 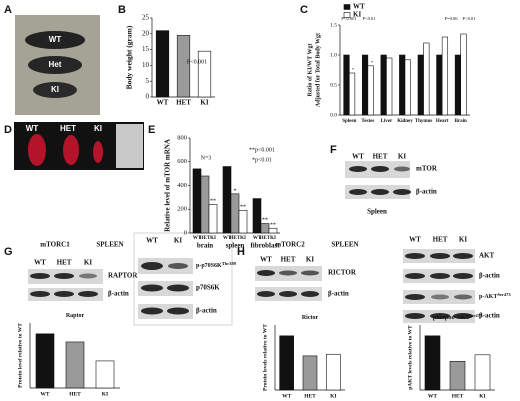 I want to click on y-axis-label: Adjusted for Total Body Wgt, so click(x=318, y=70).